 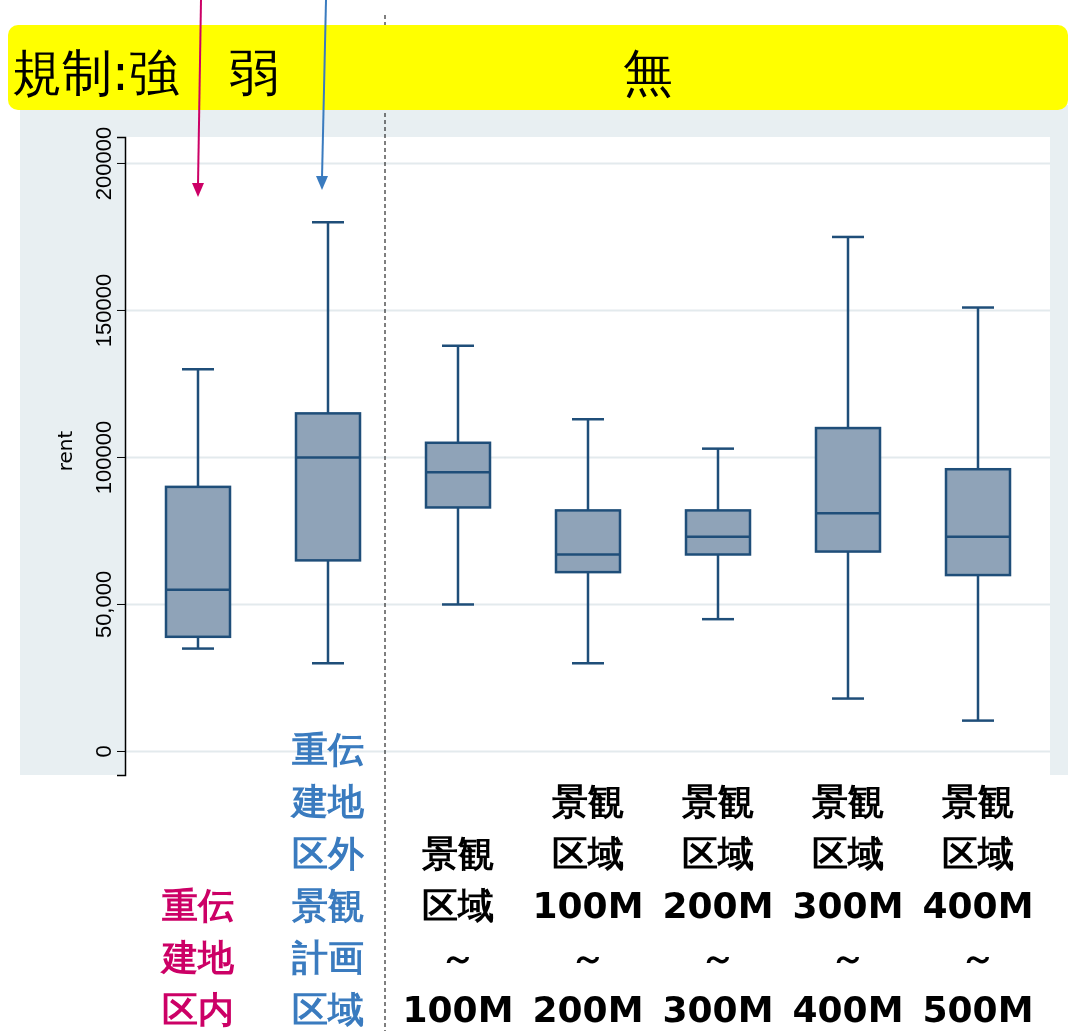 What do you see at coordinates (103, 163) in the screenshot?
I see `y-tick-label: 200000` at bounding box center [103, 163].